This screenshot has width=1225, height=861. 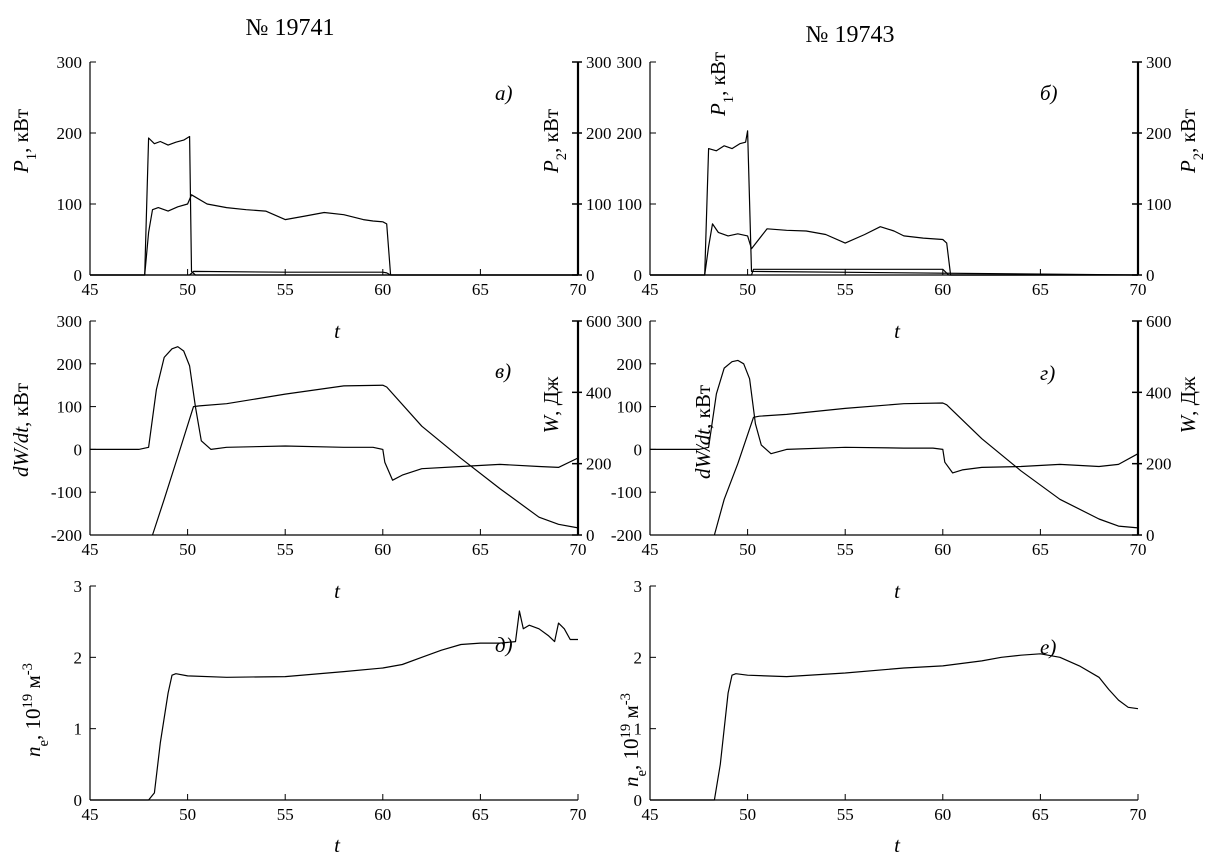 What do you see at coordinates (1159, 321) in the screenshot?
I see `y-tick-label-right: 600` at bounding box center [1159, 321].